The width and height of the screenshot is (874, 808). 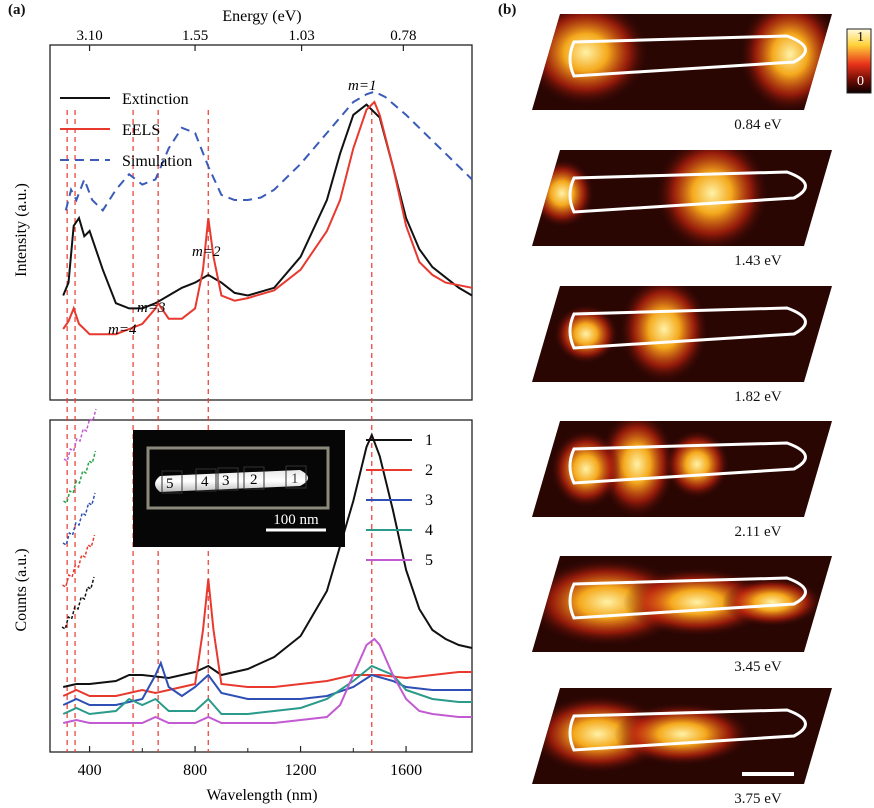 I want to click on bottom-axis-tick-label: 800, so click(x=195, y=770).